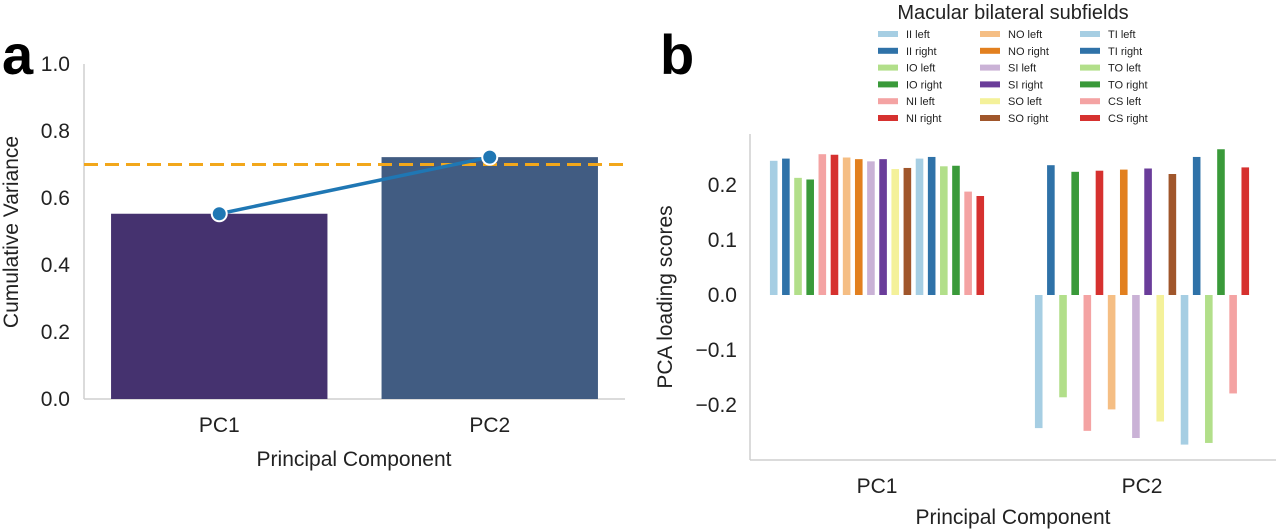 The height and width of the screenshot is (531, 1280). Describe the element at coordinates (1090, 34) in the screenshot. I see `legend-swatch-ti-left` at that location.